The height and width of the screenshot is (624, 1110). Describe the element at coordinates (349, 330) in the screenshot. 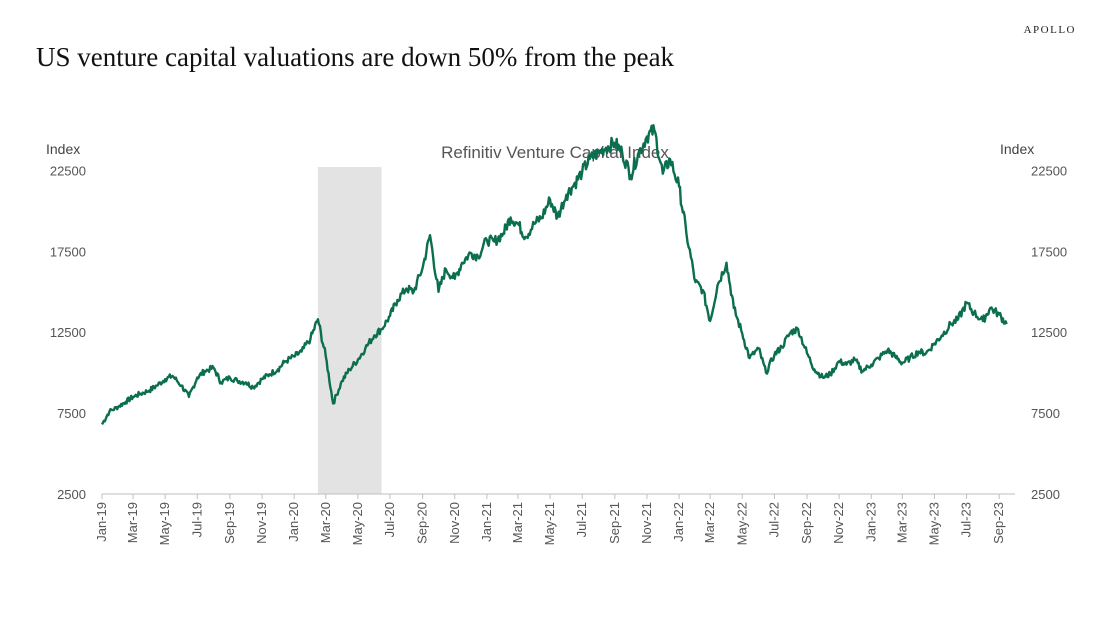

I see `recession-shading` at that location.